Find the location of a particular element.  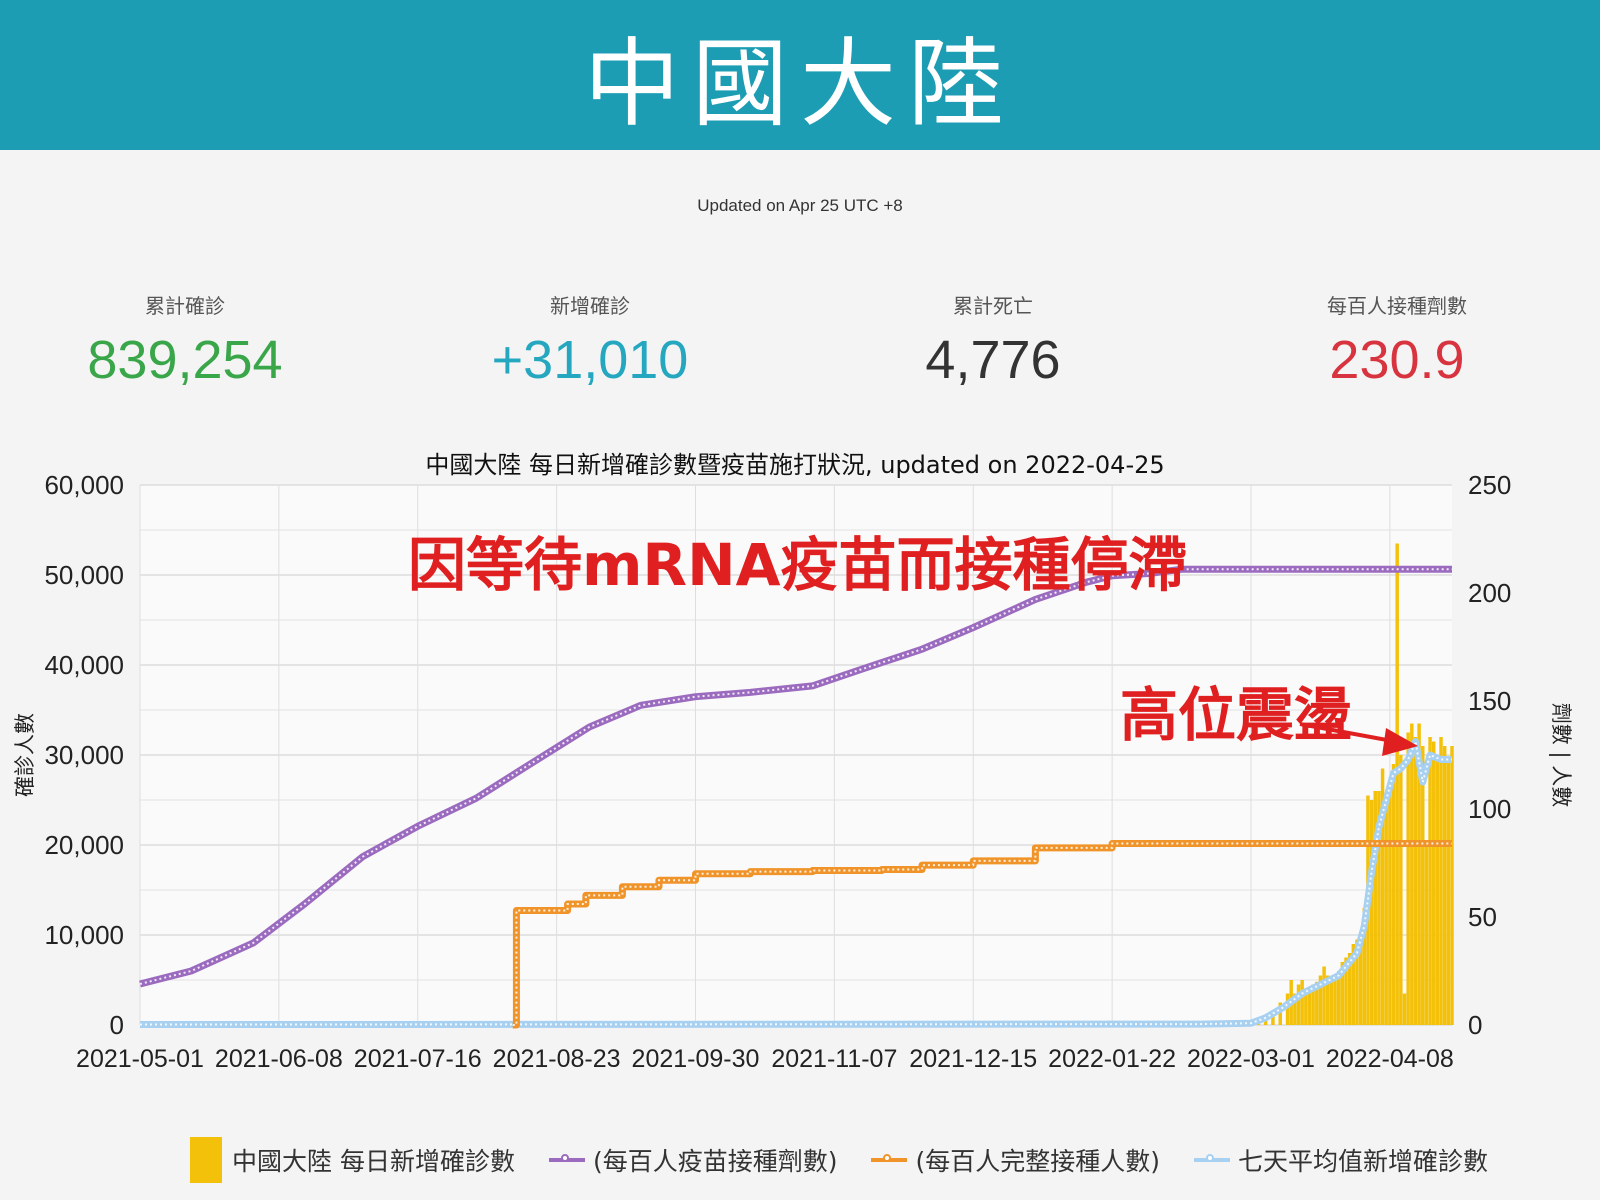

page-header: 中國大陸 is located at coordinates (800, 75).